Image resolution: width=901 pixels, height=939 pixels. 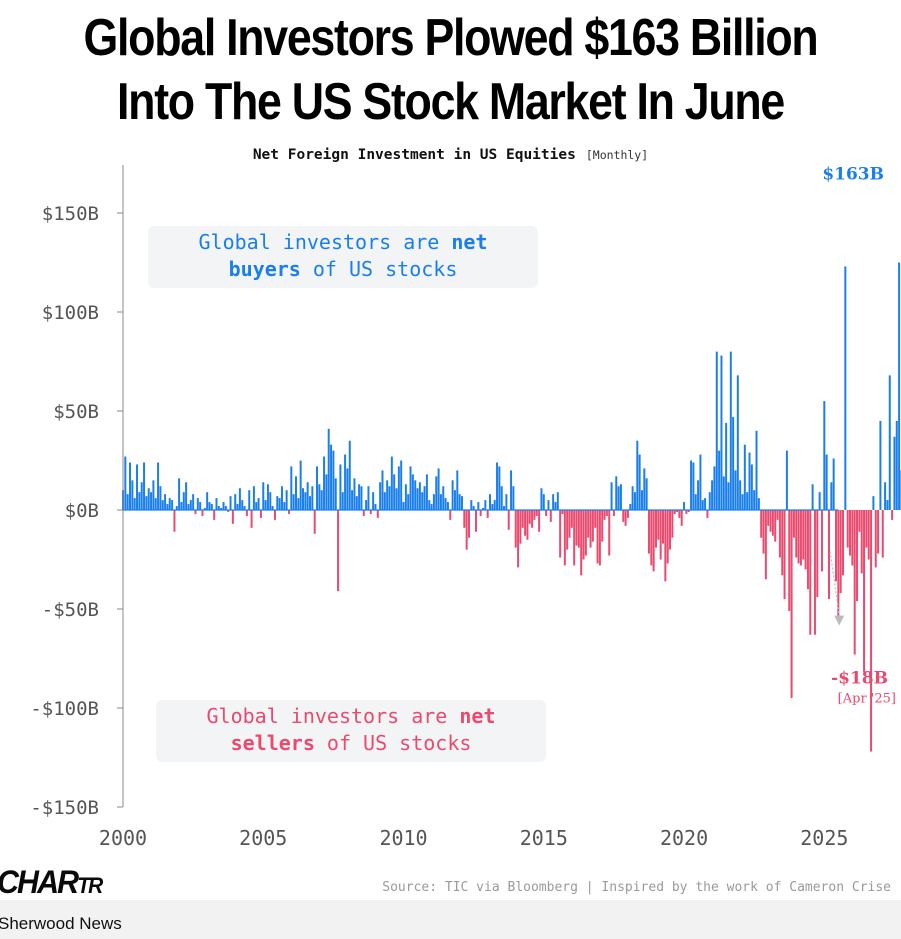 I want to click on x-tick-label: 2000, so click(x=123, y=838).